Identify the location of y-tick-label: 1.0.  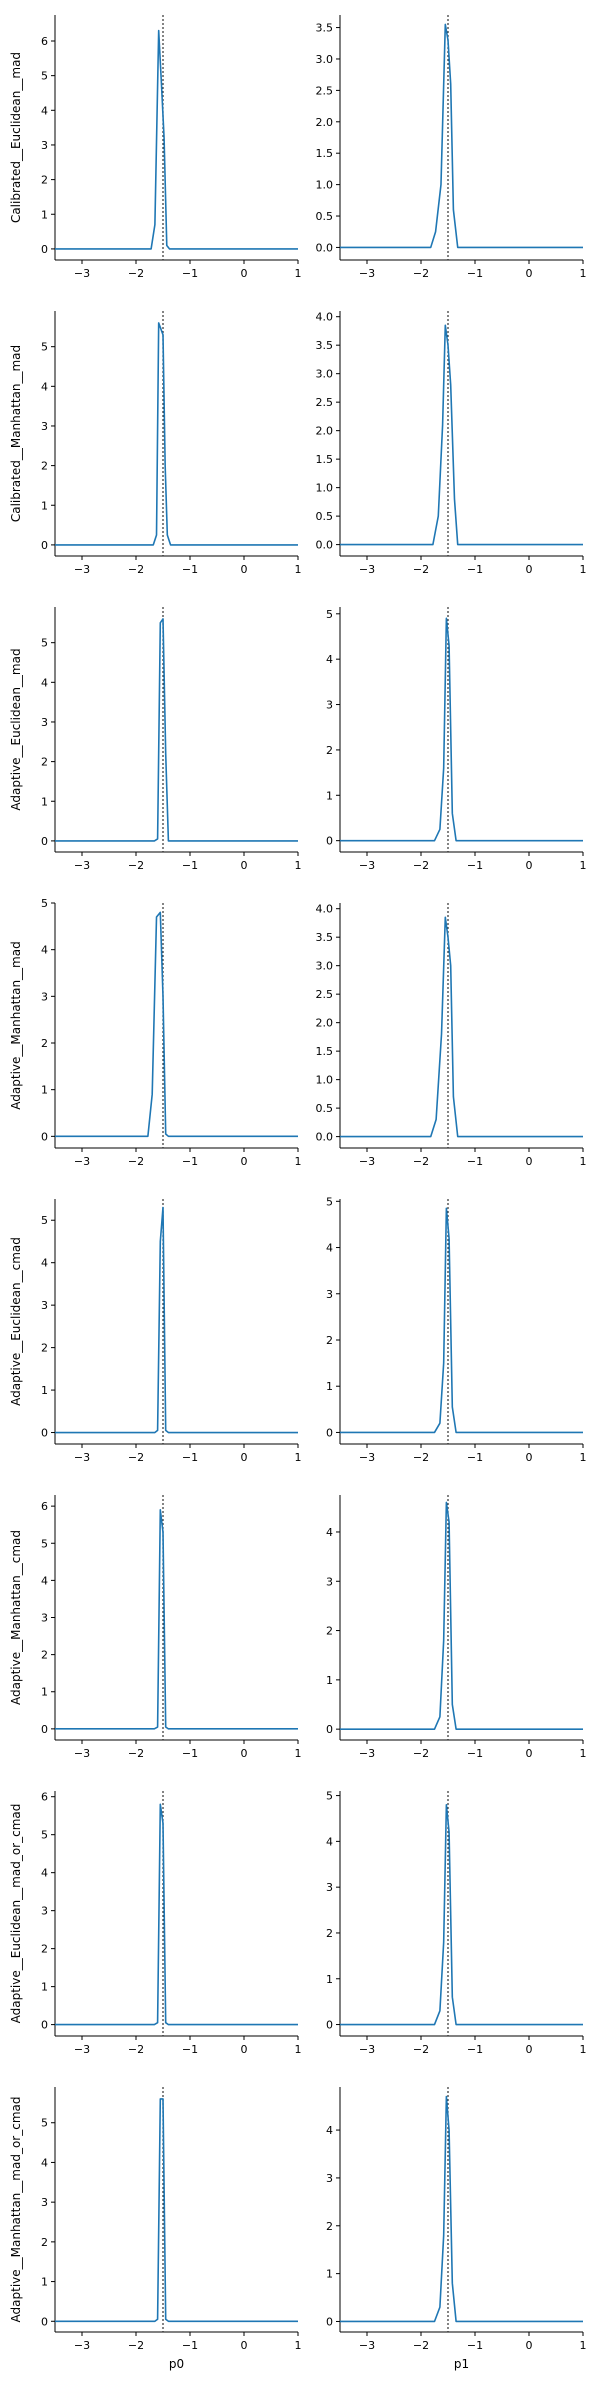
(325, 1080).